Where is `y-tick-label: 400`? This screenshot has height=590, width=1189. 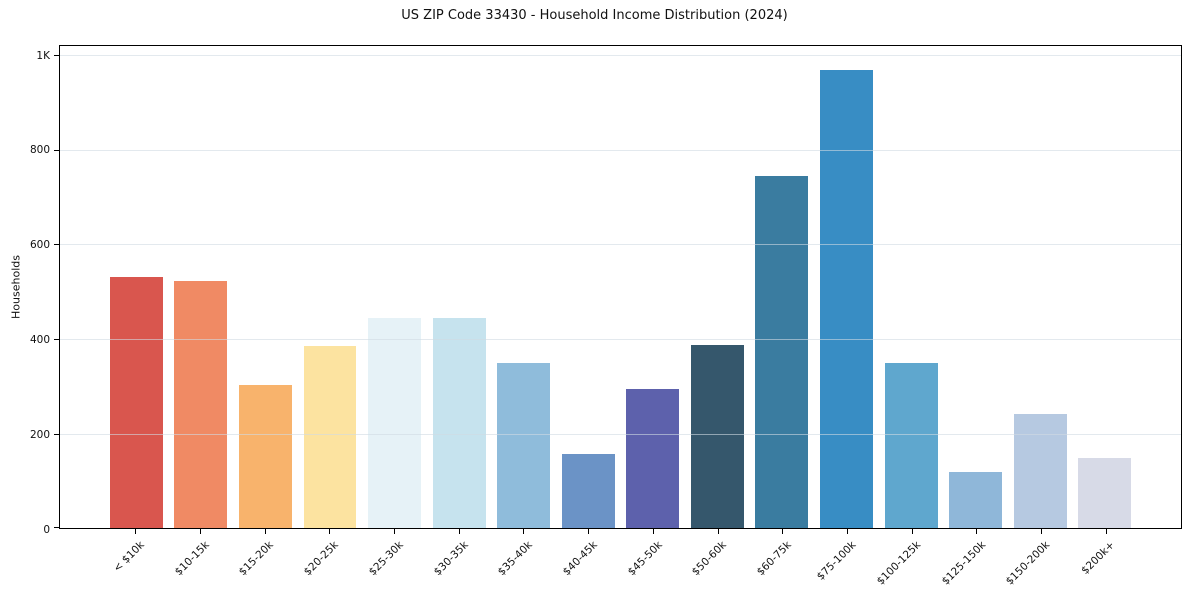 y-tick-label: 400 is located at coordinates (39, 340).